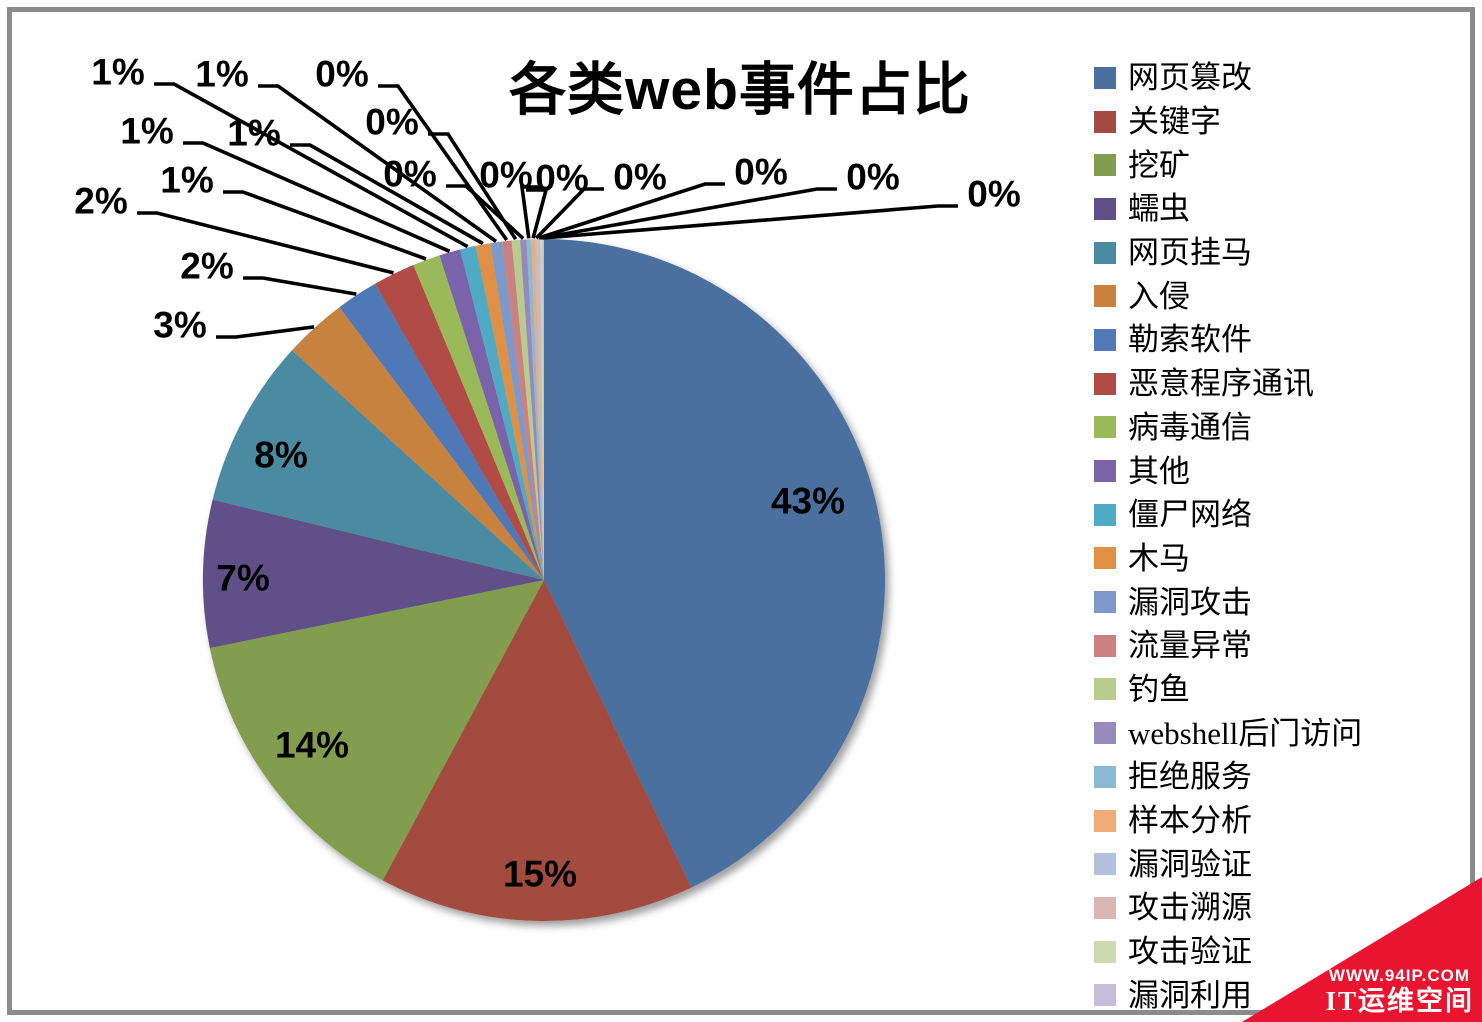 The width and height of the screenshot is (1482, 1022). I want to click on legend-item-勒索软件: 勒索软件, so click(1284, 340).